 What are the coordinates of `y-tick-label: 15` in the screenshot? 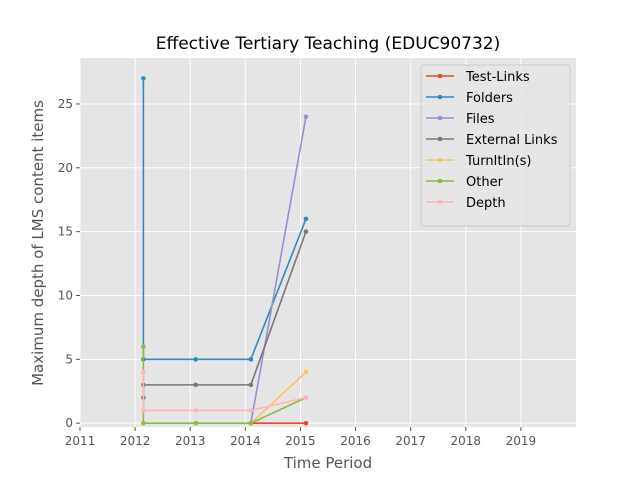 It's located at (65, 232).